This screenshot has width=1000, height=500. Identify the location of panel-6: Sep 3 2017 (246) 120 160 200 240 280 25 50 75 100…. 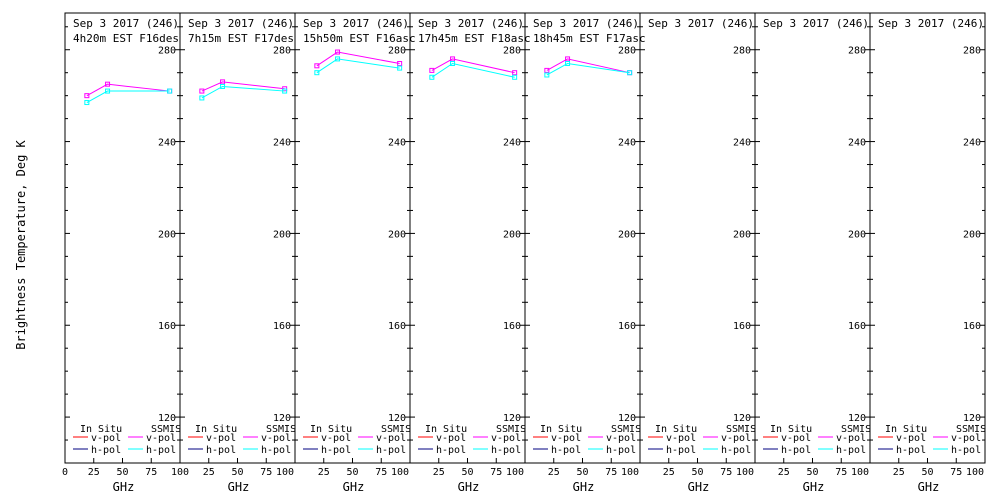
(697, 253).